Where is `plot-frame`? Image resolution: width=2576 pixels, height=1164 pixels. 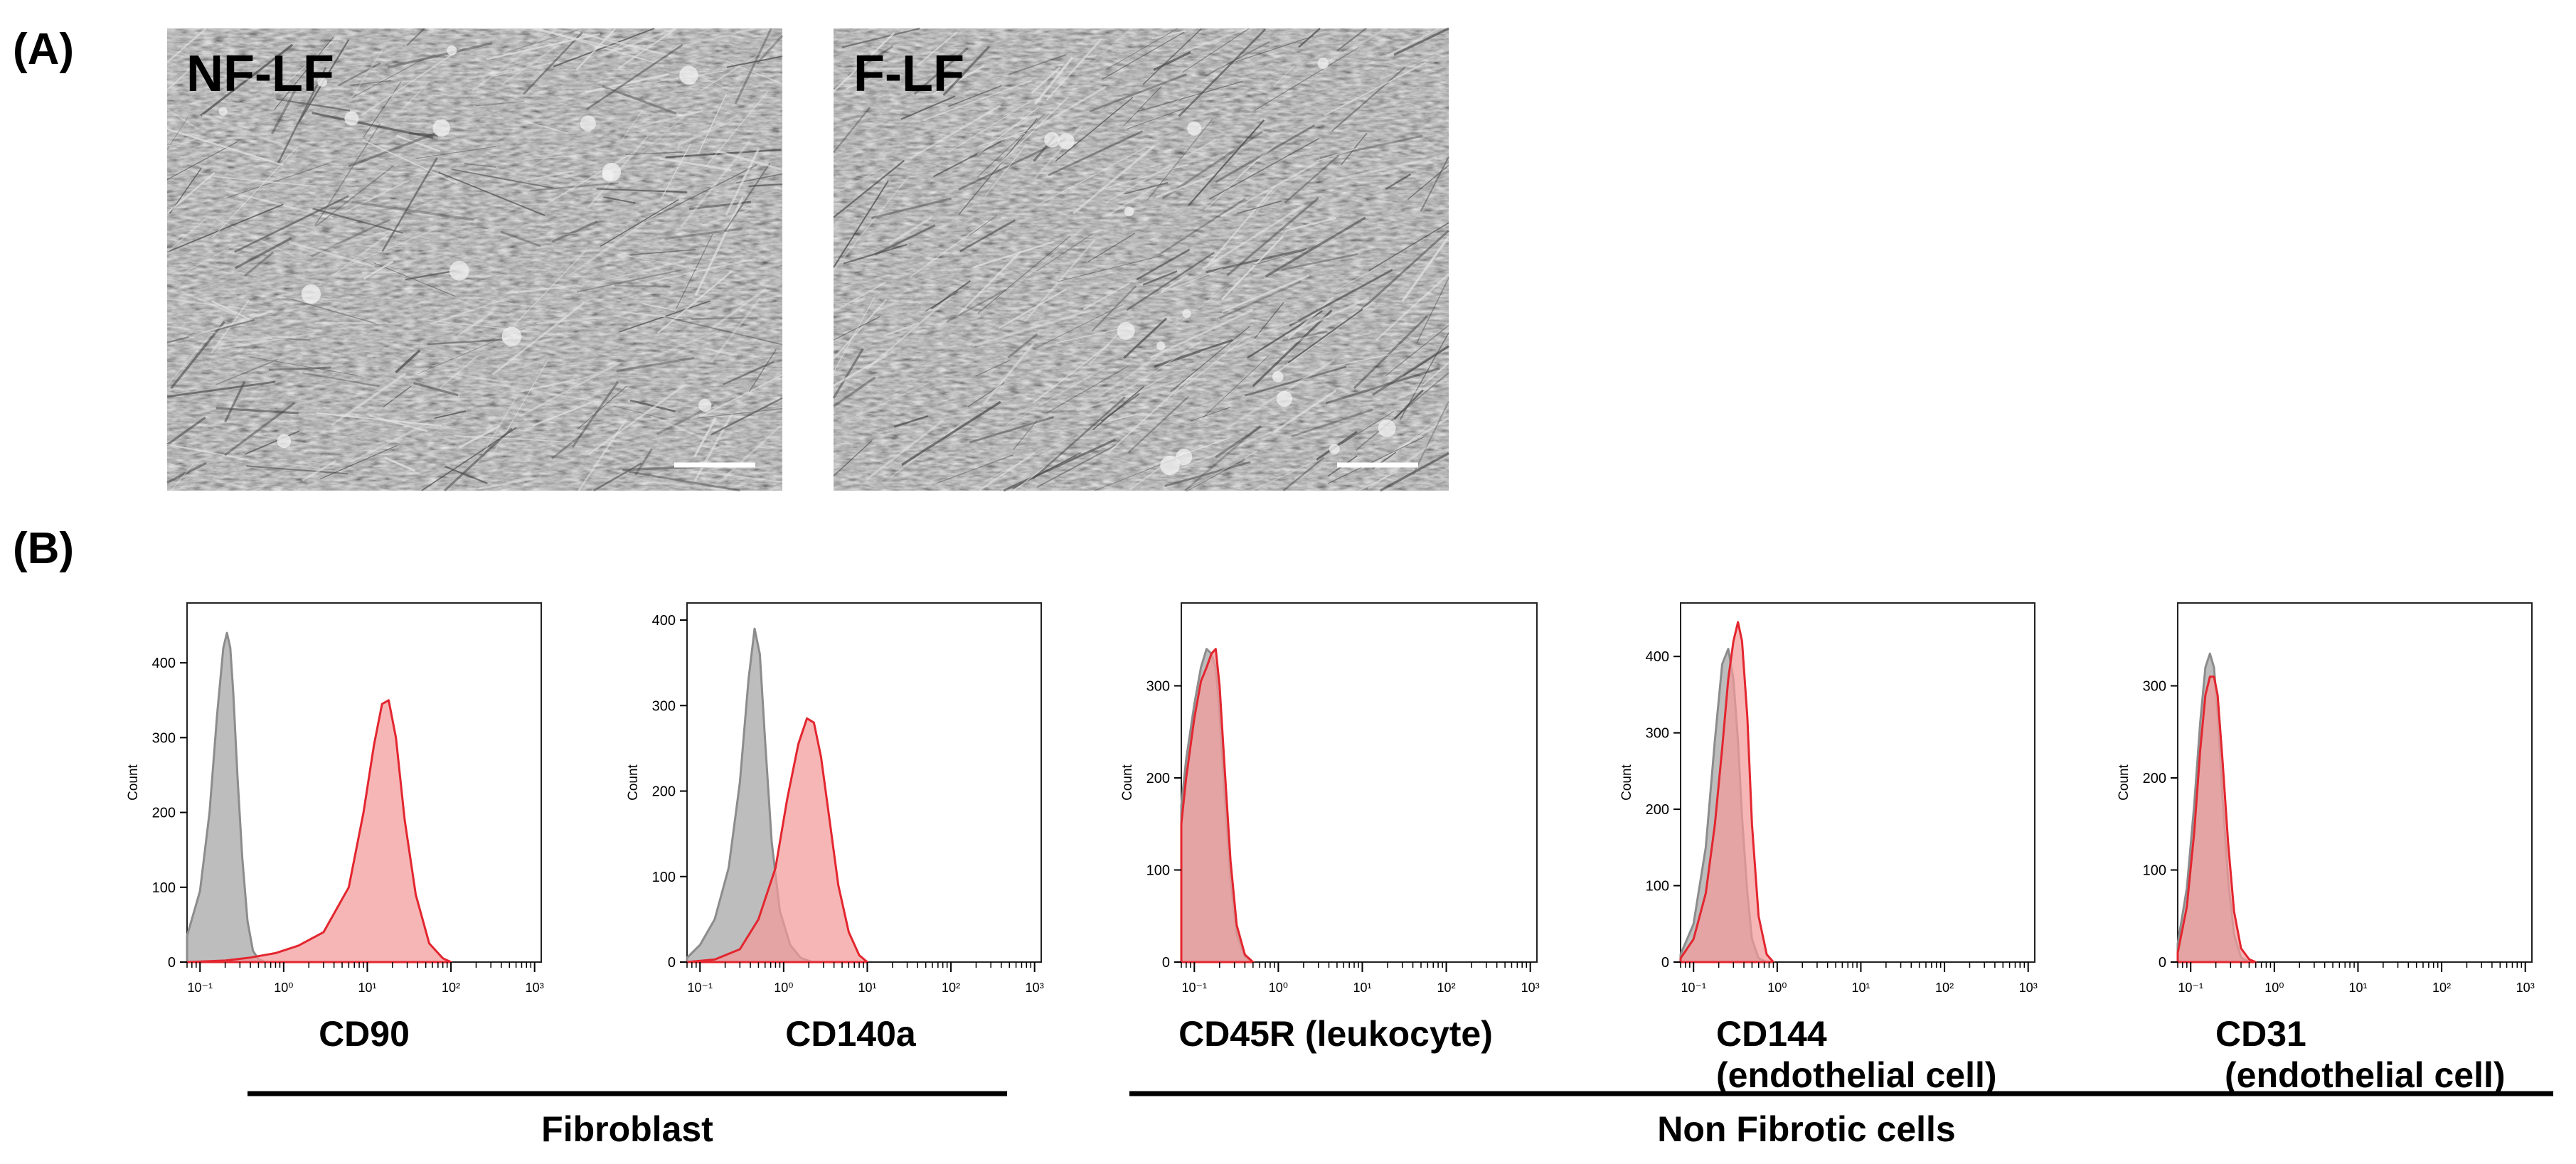 plot-frame is located at coordinates (1857, 782).